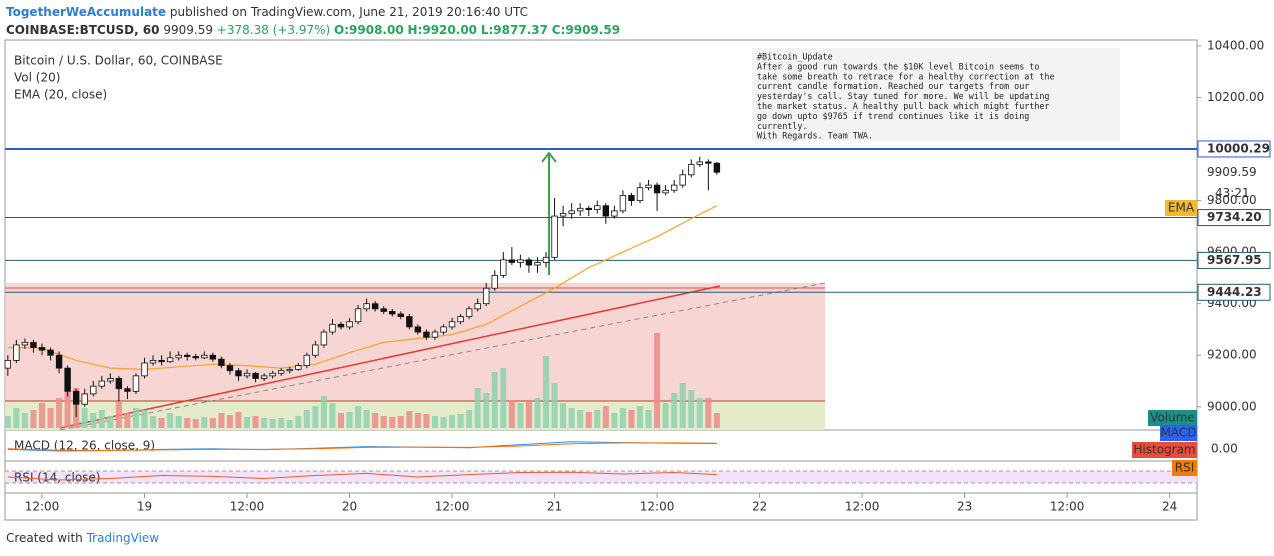 The width and height of the screenshot is (1274, 556). What do you see at coordinates (1234, 217) in the screenshot?
I see `price-badge-label: 9734.20` at bounding box center [1234, 217].